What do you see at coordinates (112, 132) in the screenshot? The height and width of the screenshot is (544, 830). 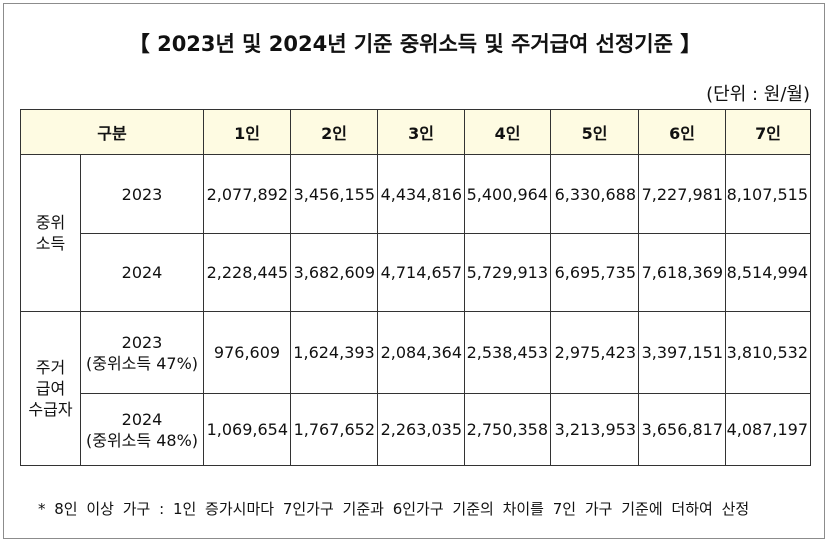 I see `header-category: 구분` at bounding box center [112, 132].